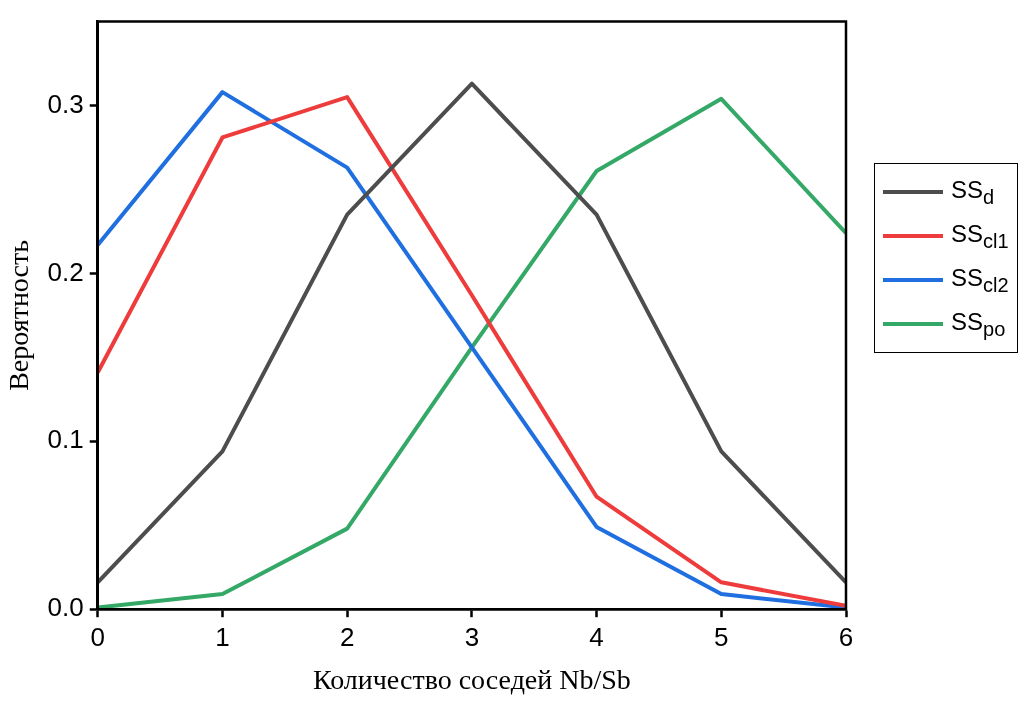 This screenshot has height=702, width=1021. I want to click on x-axis-title: Количество соседей Nb/Sb, so click(471, 679).